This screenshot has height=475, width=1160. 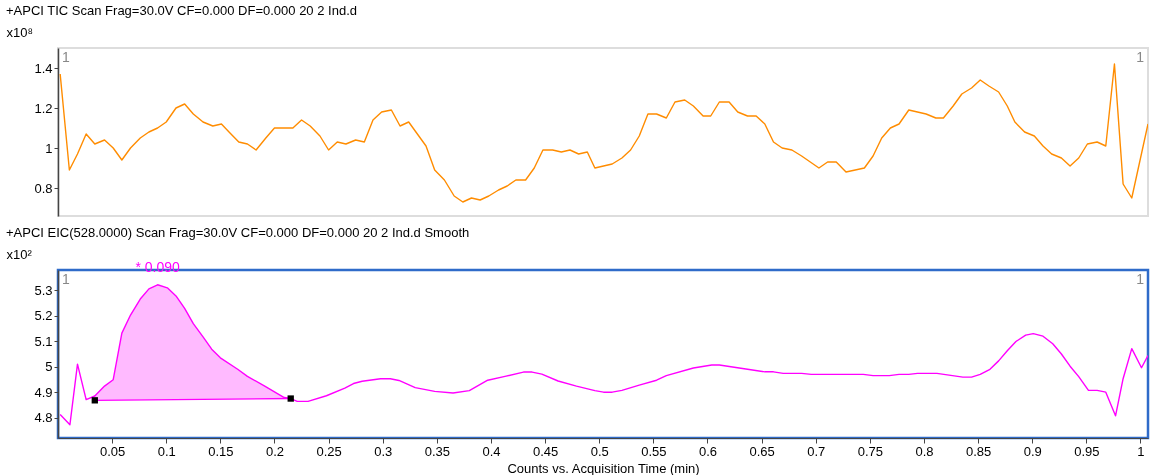 I want to click on x-tick-label: 0.35, so click(x=437, y=451).